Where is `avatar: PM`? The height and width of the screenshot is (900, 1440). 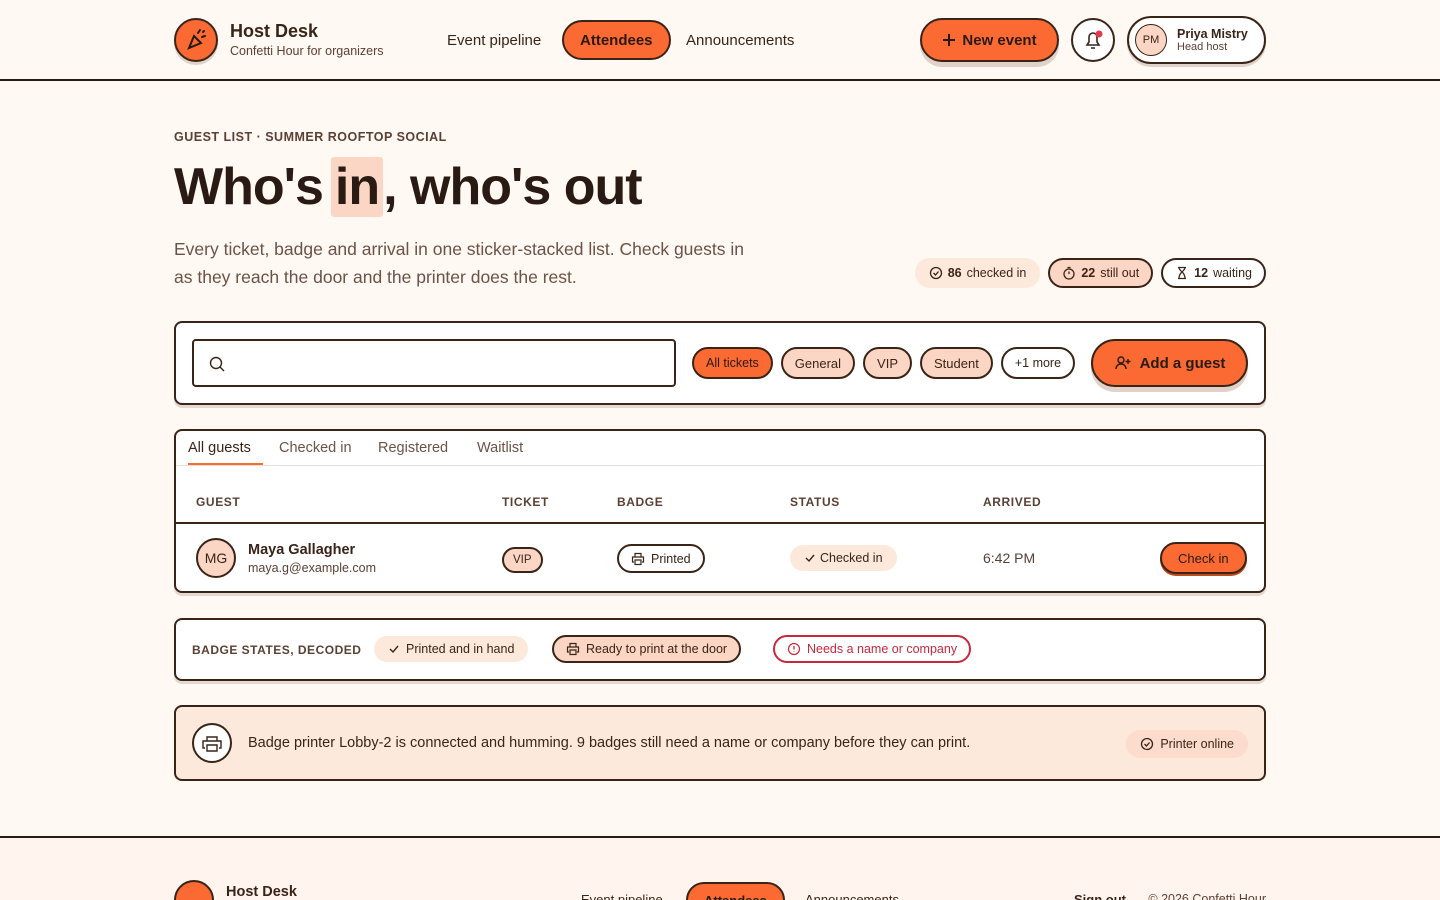 avatar: PM is located at coordinates (1151, 40).